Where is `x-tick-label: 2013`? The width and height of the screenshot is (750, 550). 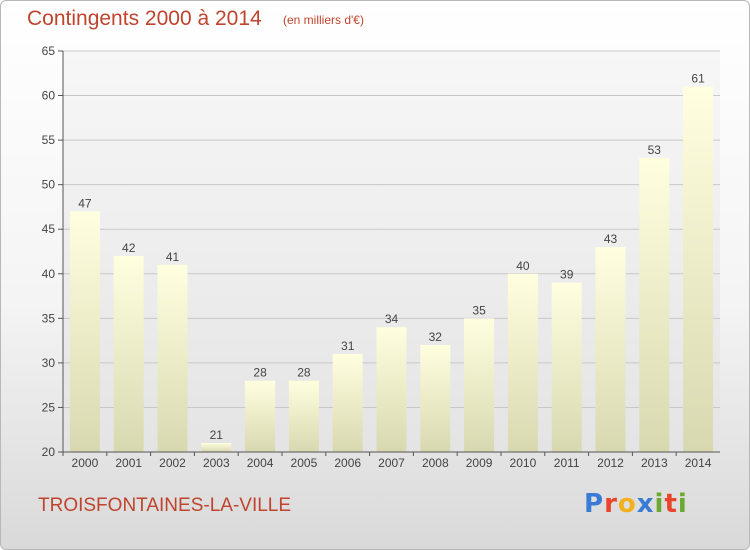
x-tick-label: 2013 is located at coordinates (654, 463).